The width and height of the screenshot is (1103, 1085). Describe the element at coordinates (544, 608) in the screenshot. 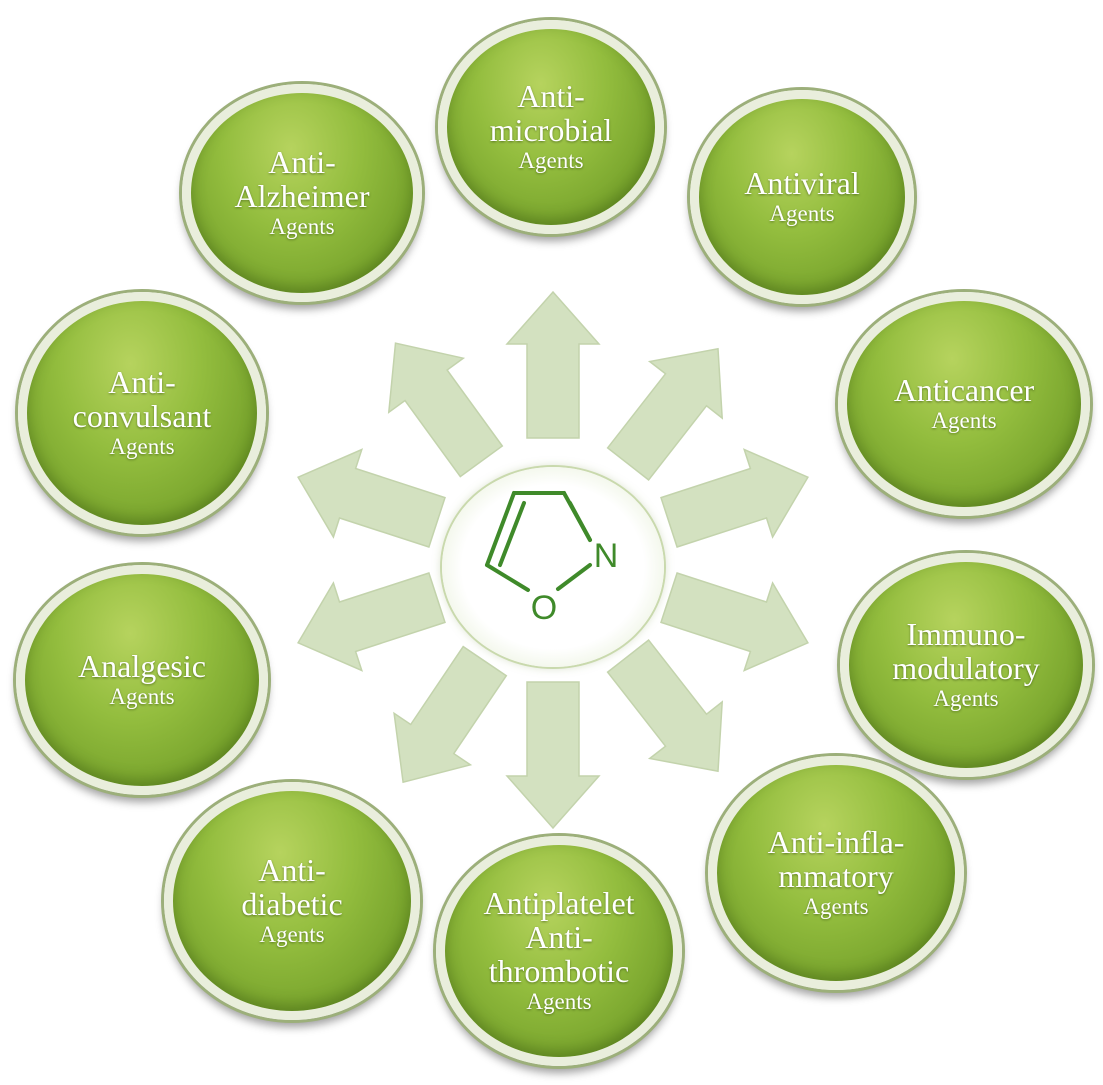

I see `oxygen-label: O` at that location.